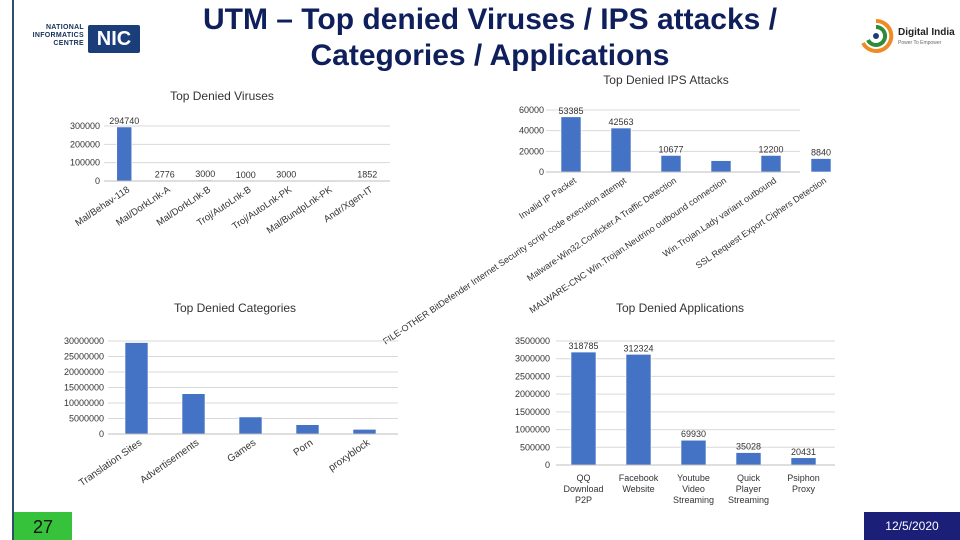 Image resolution: width=960 pixels, height=540 pixels. What do you see at coordinates (531, 131) in the screenshot?
I see `ips-ytick-label: 40000` at bounding box center [531, 131].